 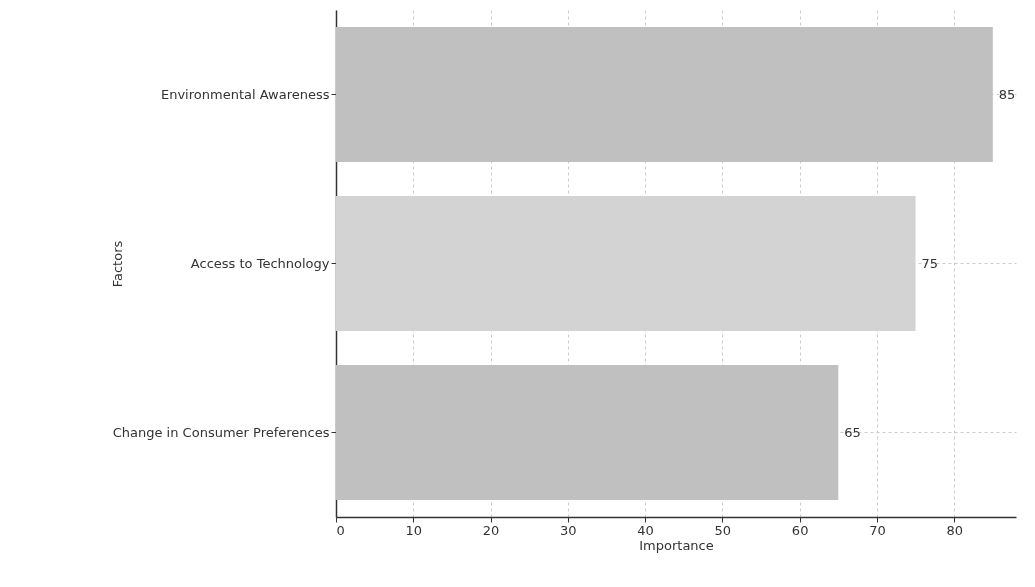 What do you see at coordinates (260, 263) in the screenshot?
I see `y-tick-label: Access to Technology` at bounding box center [260, 263].